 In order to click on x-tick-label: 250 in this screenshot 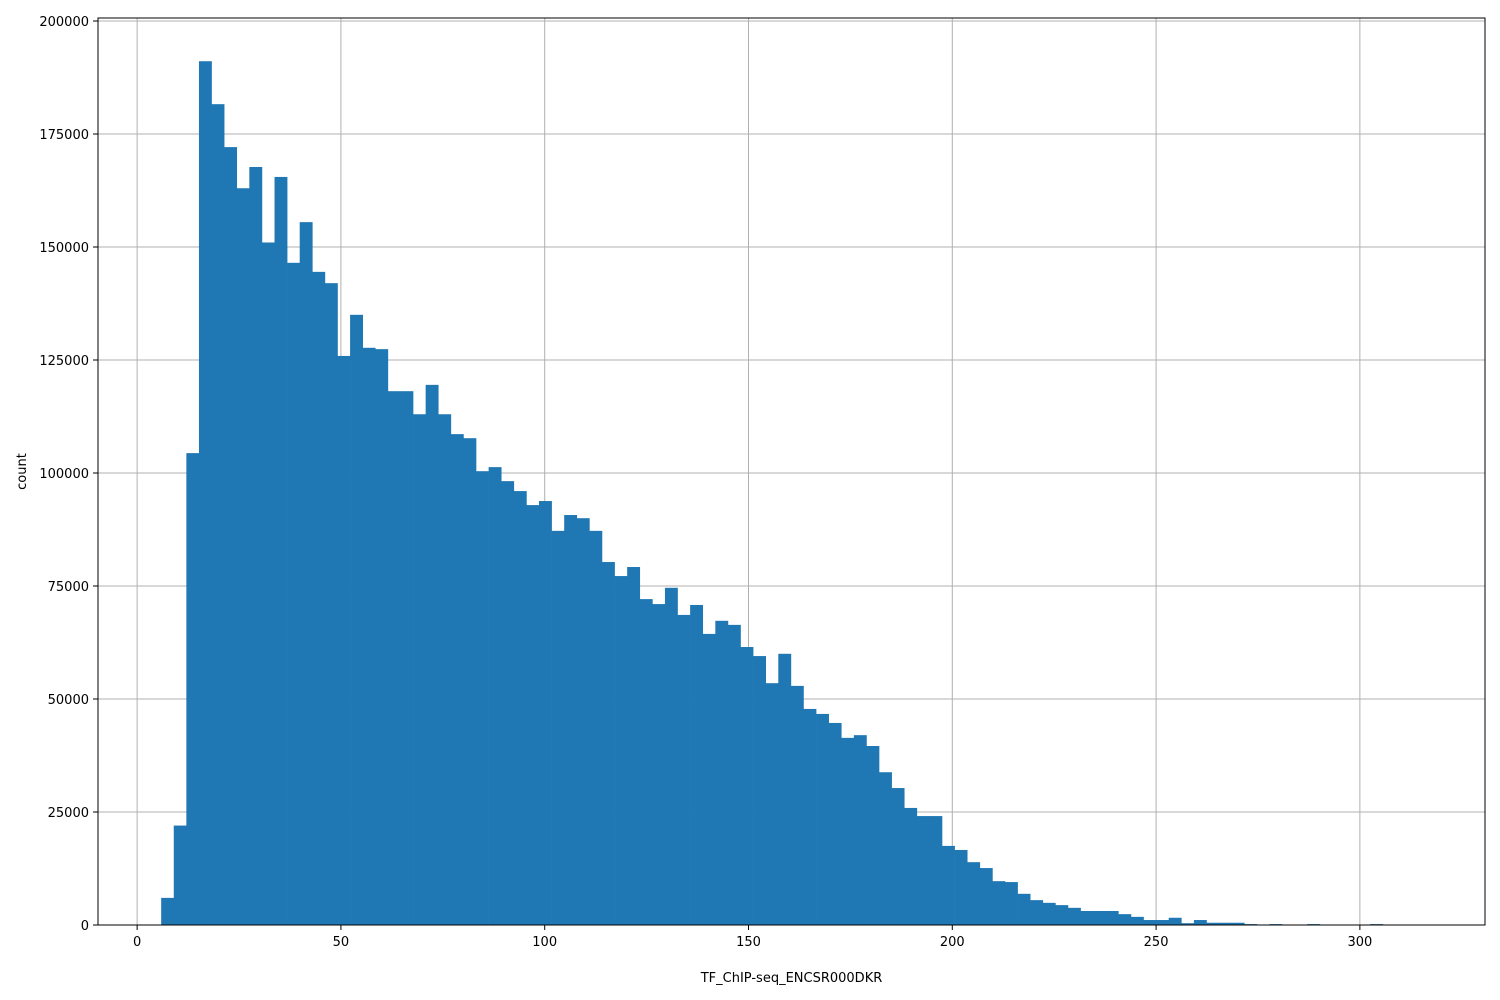, I will do `click(1156, 942)`.